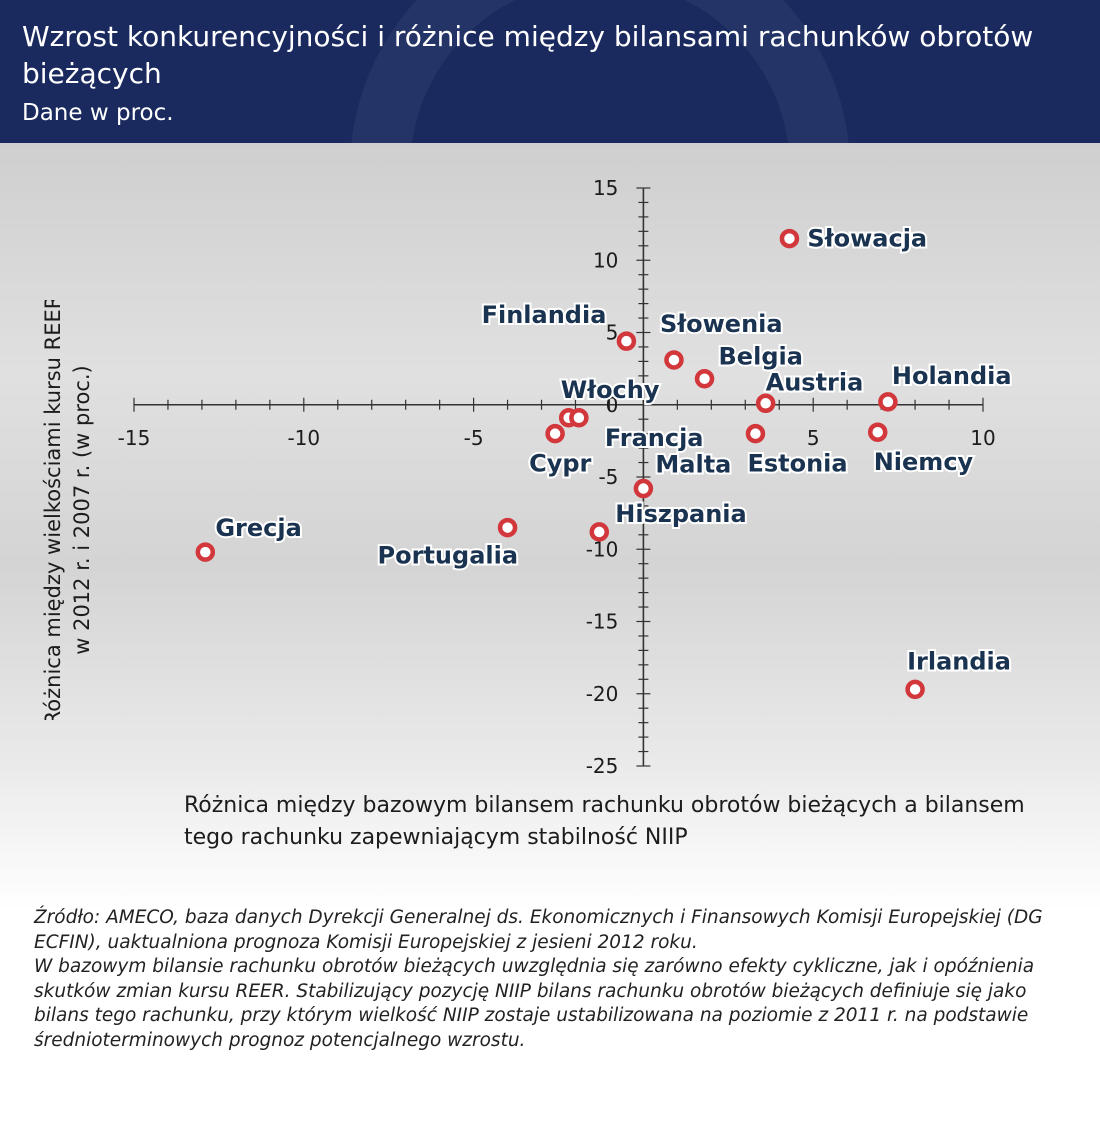 The image size is (1100, 1134). What do you see at coordinates (982, 438) in the screenshot?
I see `x-tick-label: 10` at bounding box center [982, 438].